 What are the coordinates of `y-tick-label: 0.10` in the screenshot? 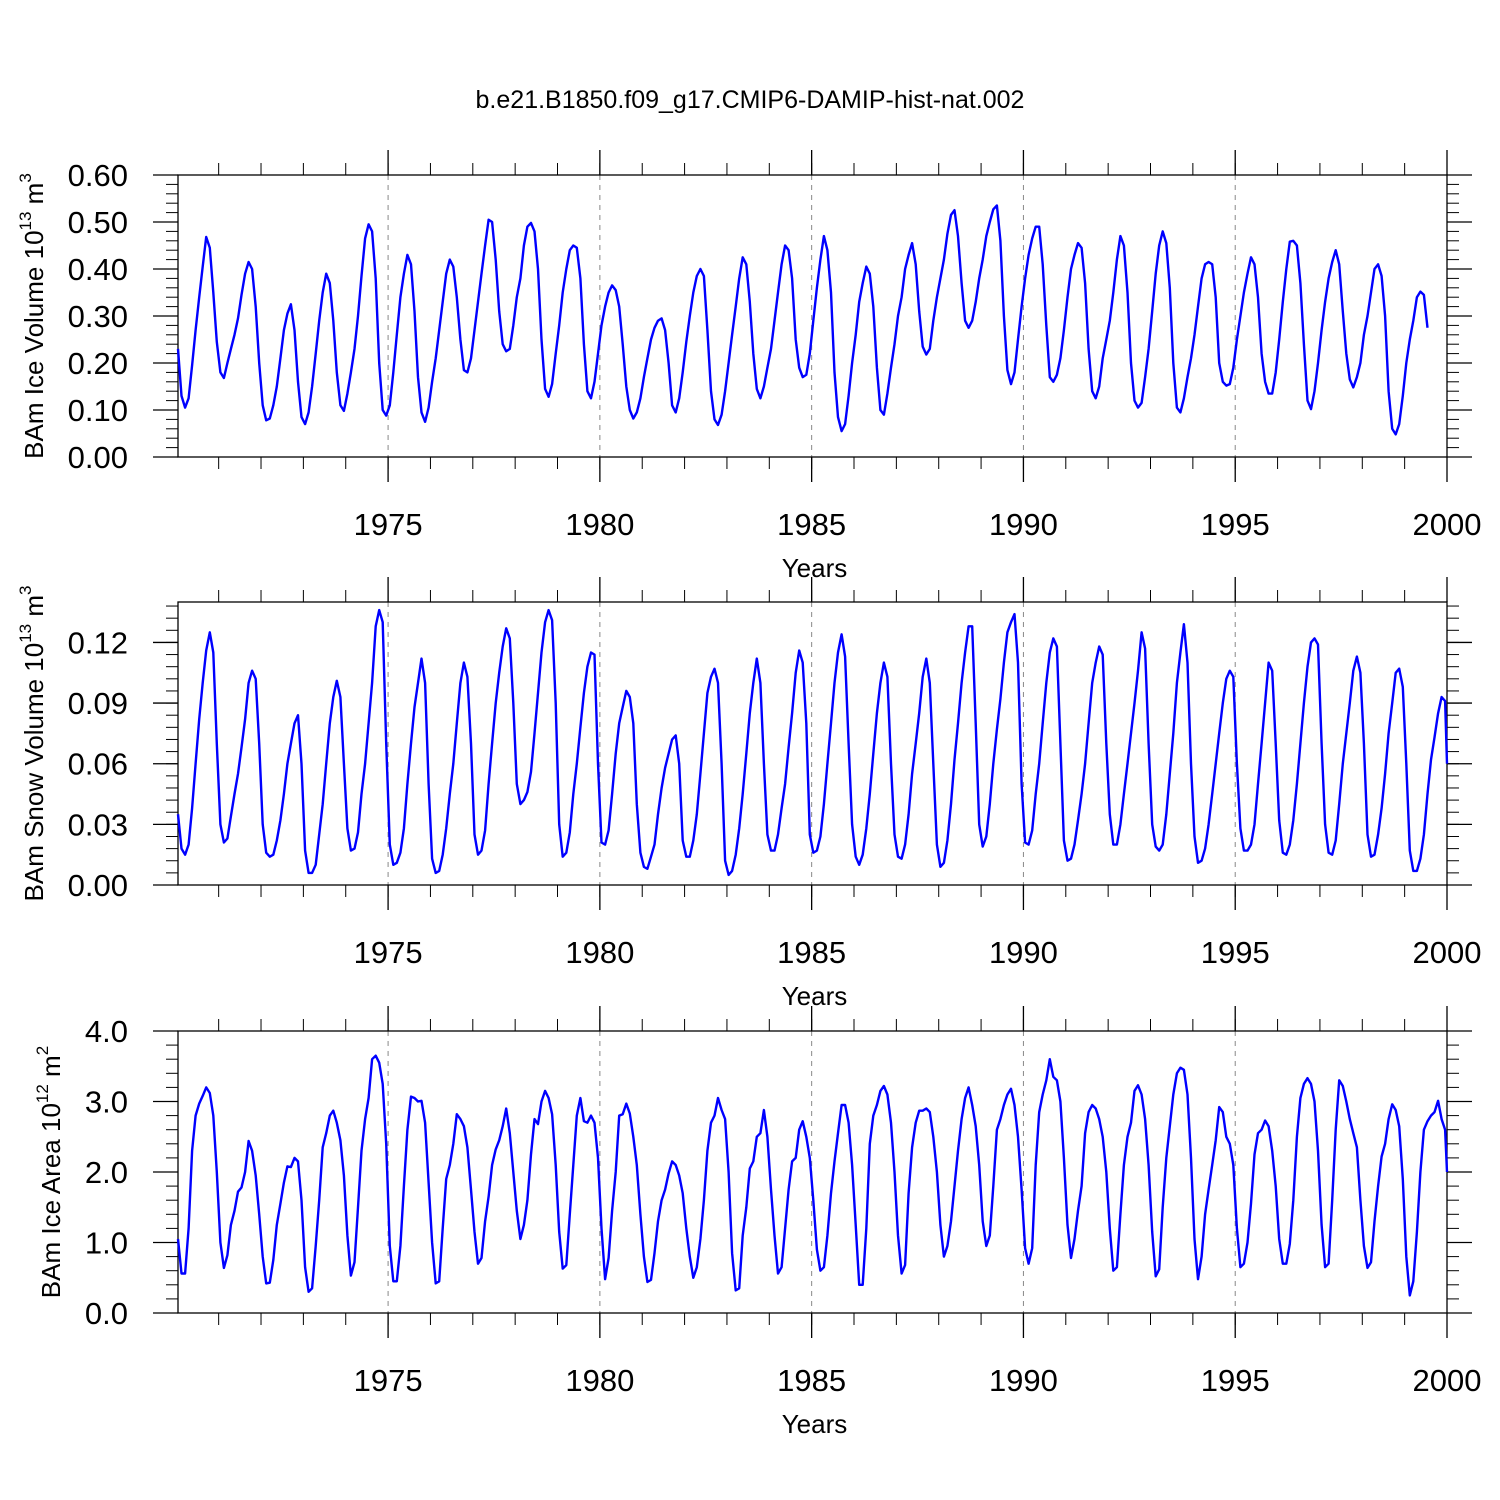 It's located at (98, 410).